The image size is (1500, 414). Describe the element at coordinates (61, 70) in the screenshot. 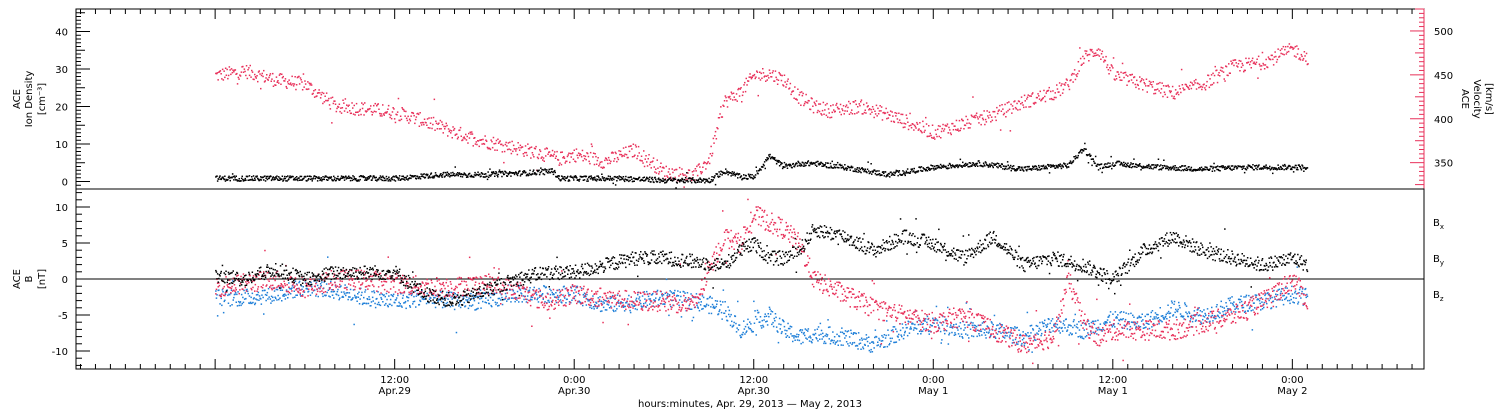

I see `density-tick-label: 30` at that location.